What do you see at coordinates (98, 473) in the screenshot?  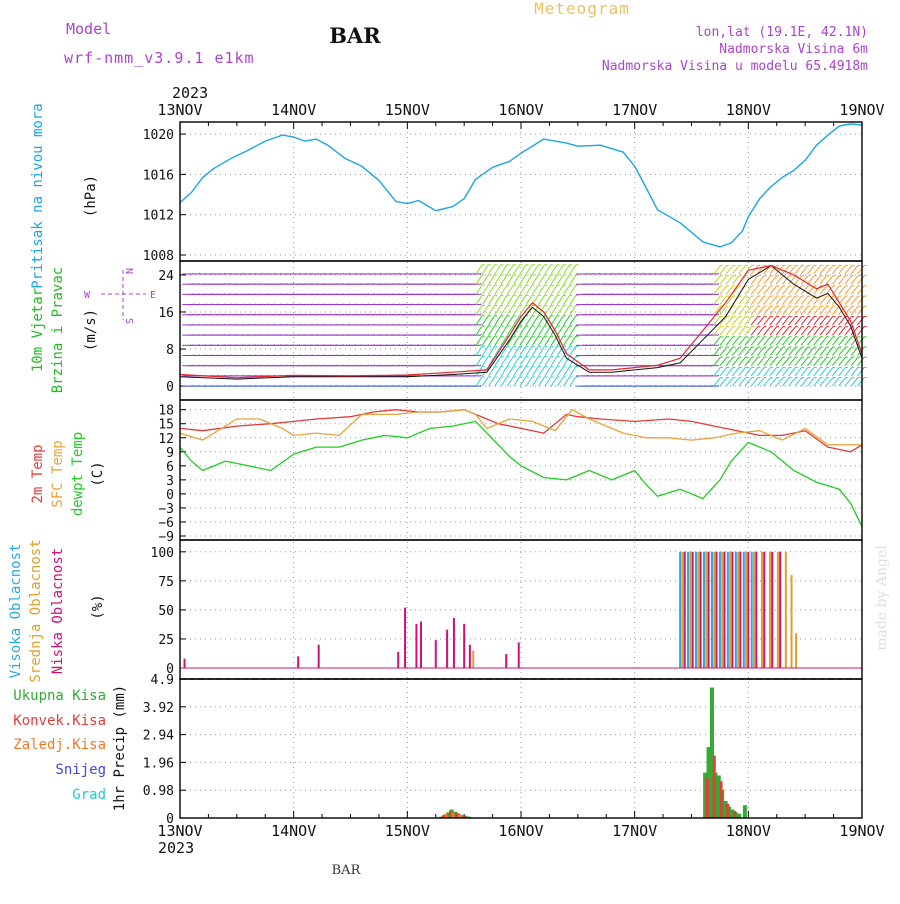 I see `temp-unit: (C)` at bounding box center [98, 473].